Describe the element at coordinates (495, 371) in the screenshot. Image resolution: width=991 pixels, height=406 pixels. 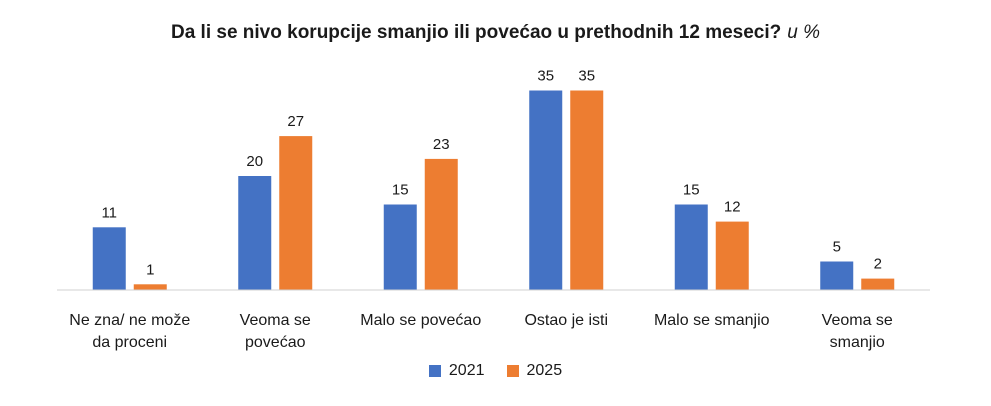
I see `legend: 2021 2025` at that location.